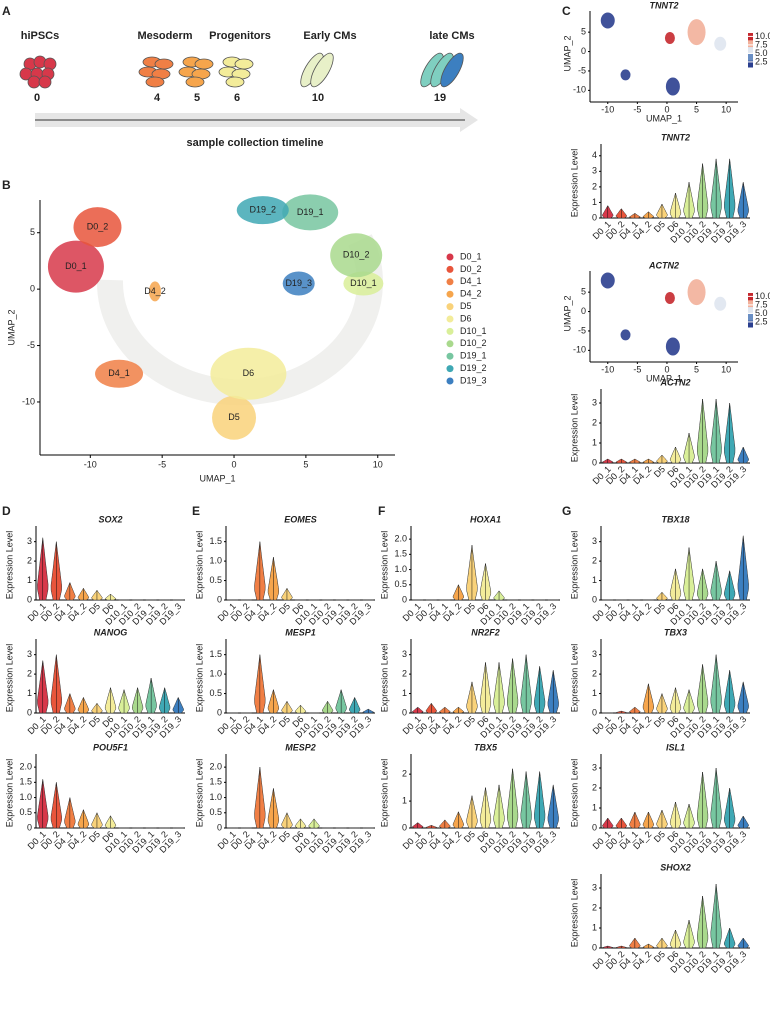 The width and height of the screenshot is (770, 1023). I want to click on legend-label: D0_1, so click(471, 256).